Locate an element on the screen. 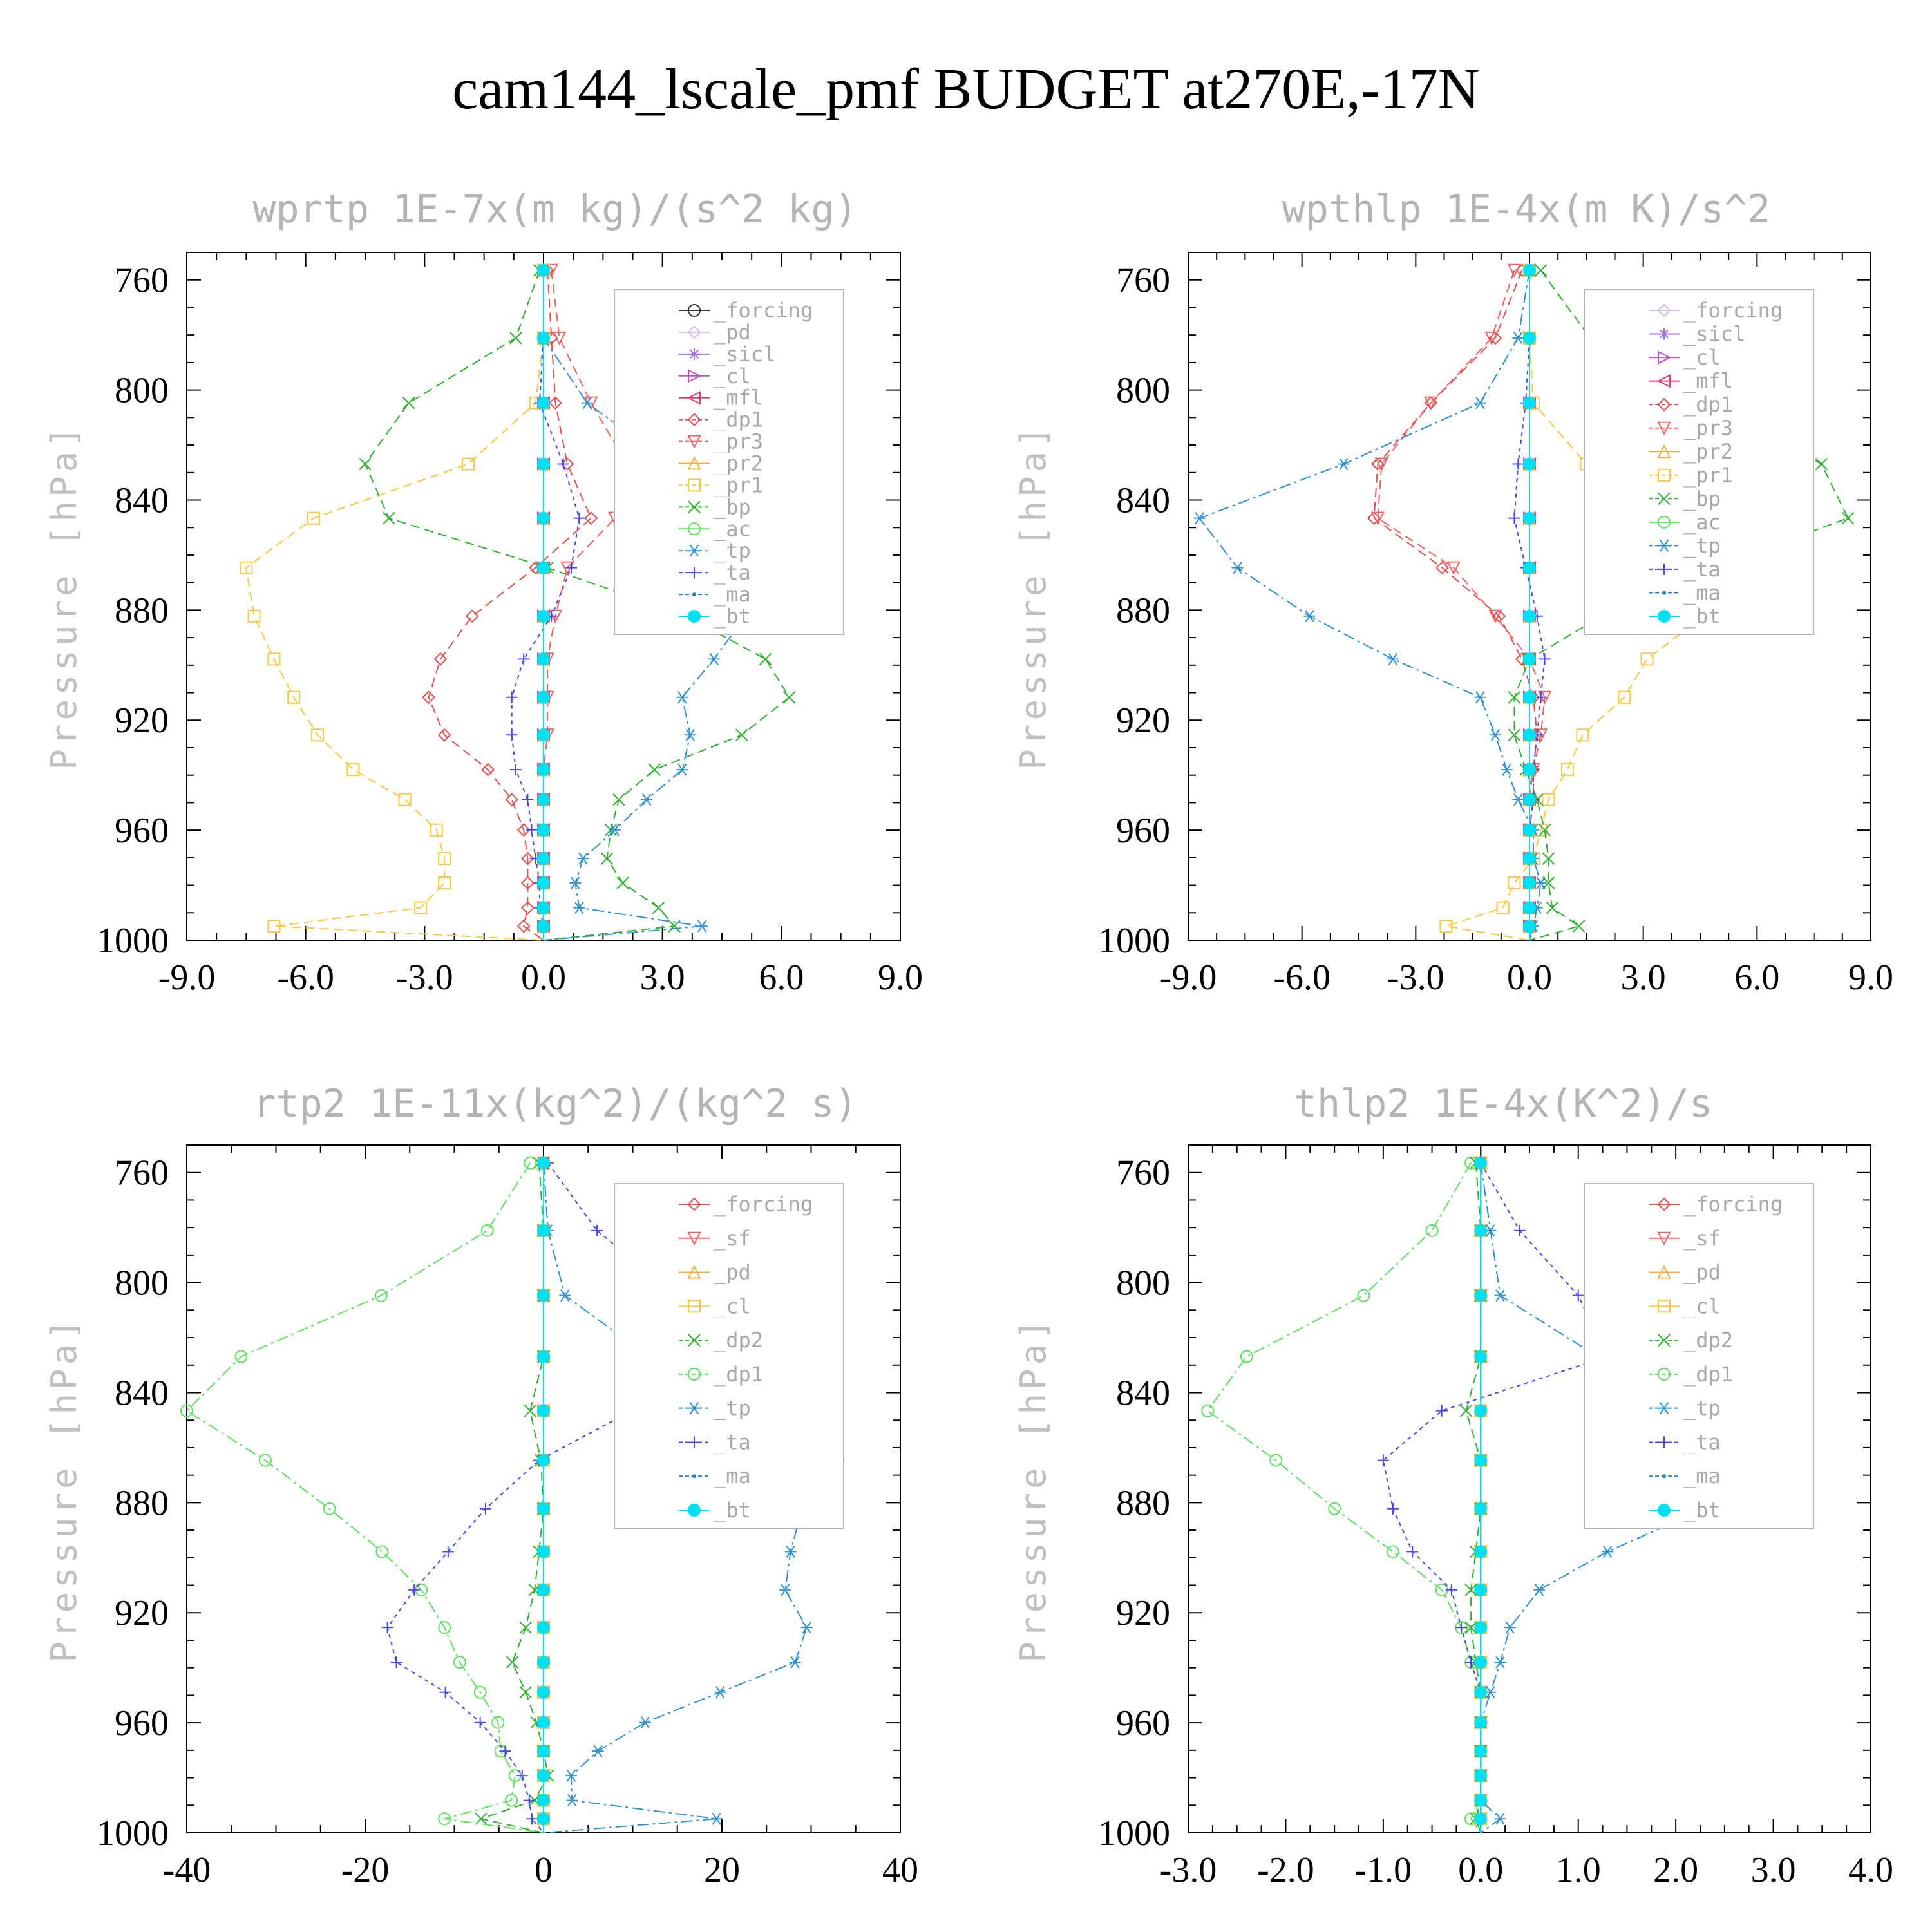 The width and height of the screenshot is (1932, 1932). legend-label: _pr1 is located at coordinates (739, 485).